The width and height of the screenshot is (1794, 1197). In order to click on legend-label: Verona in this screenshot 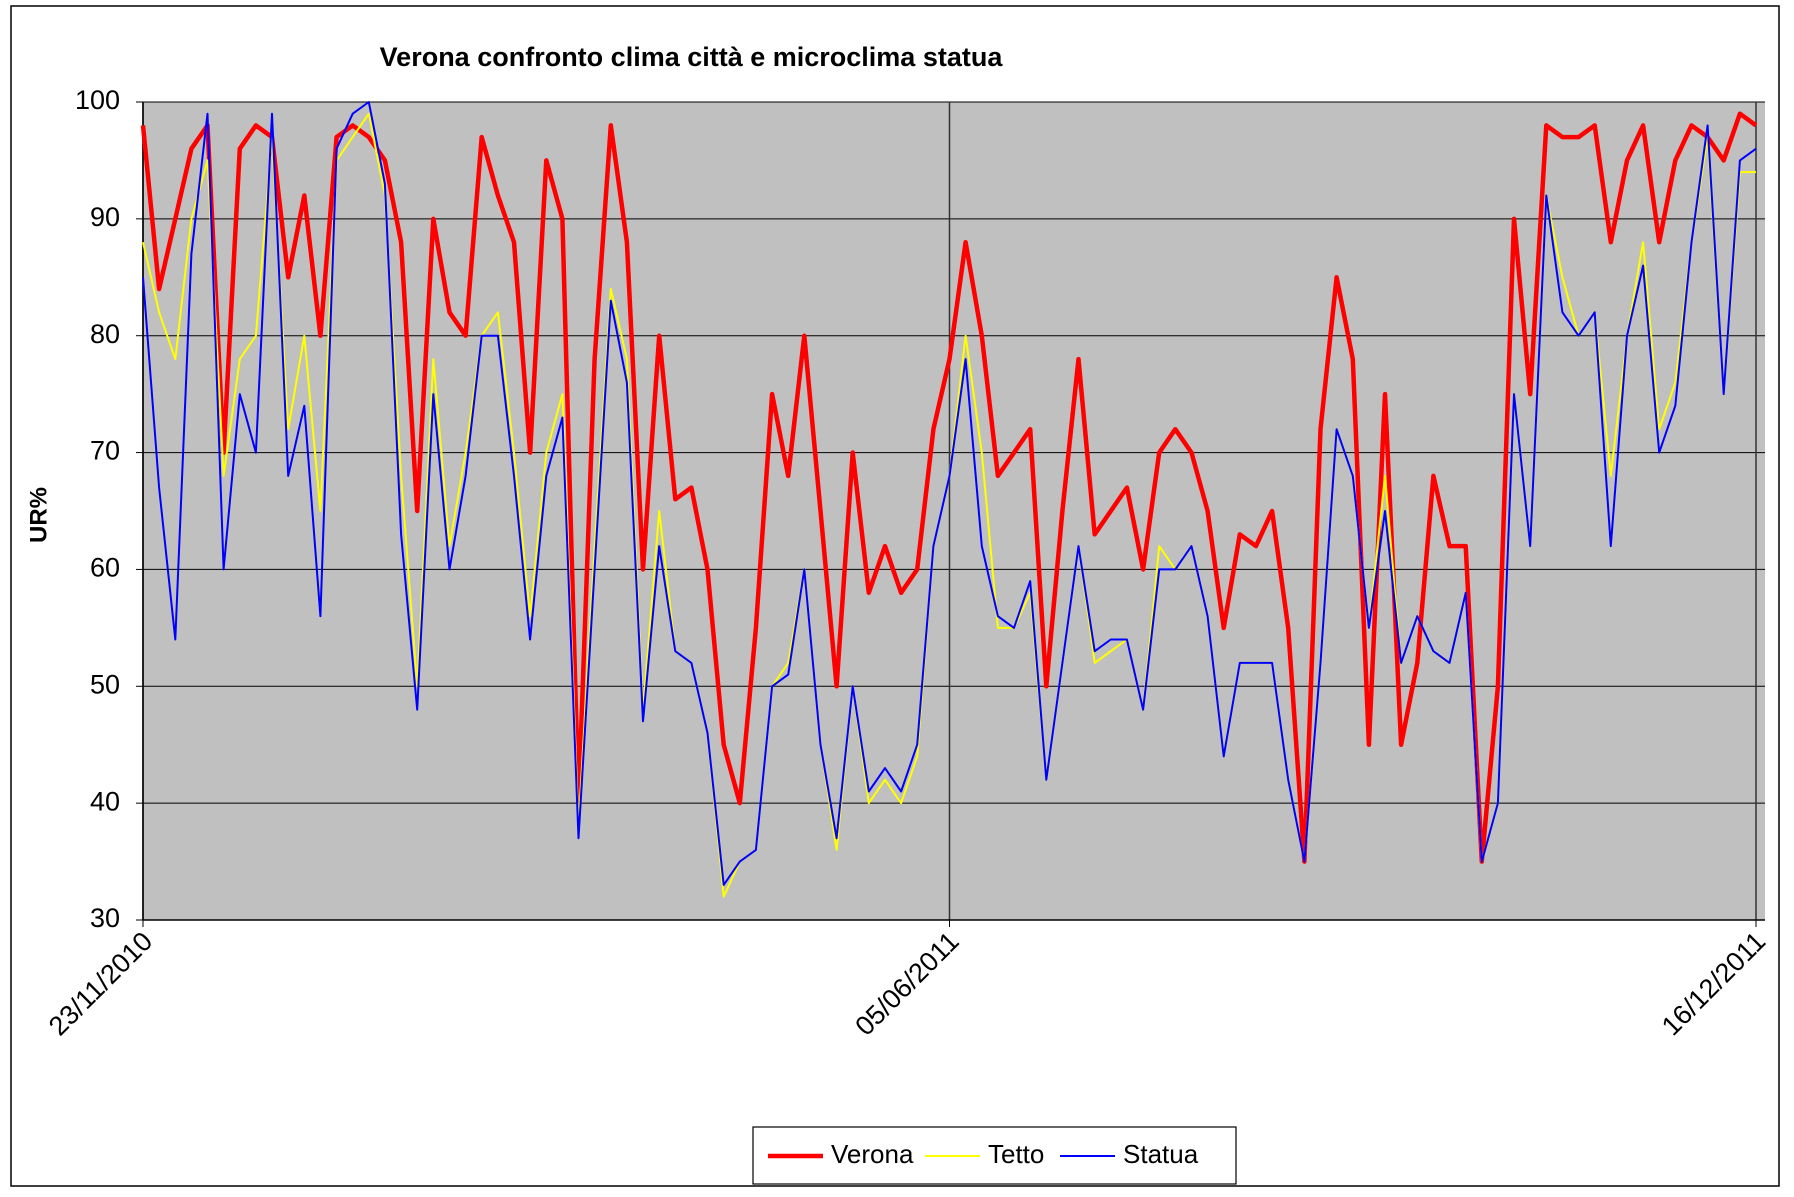, I will do `click(872, 1154)`.